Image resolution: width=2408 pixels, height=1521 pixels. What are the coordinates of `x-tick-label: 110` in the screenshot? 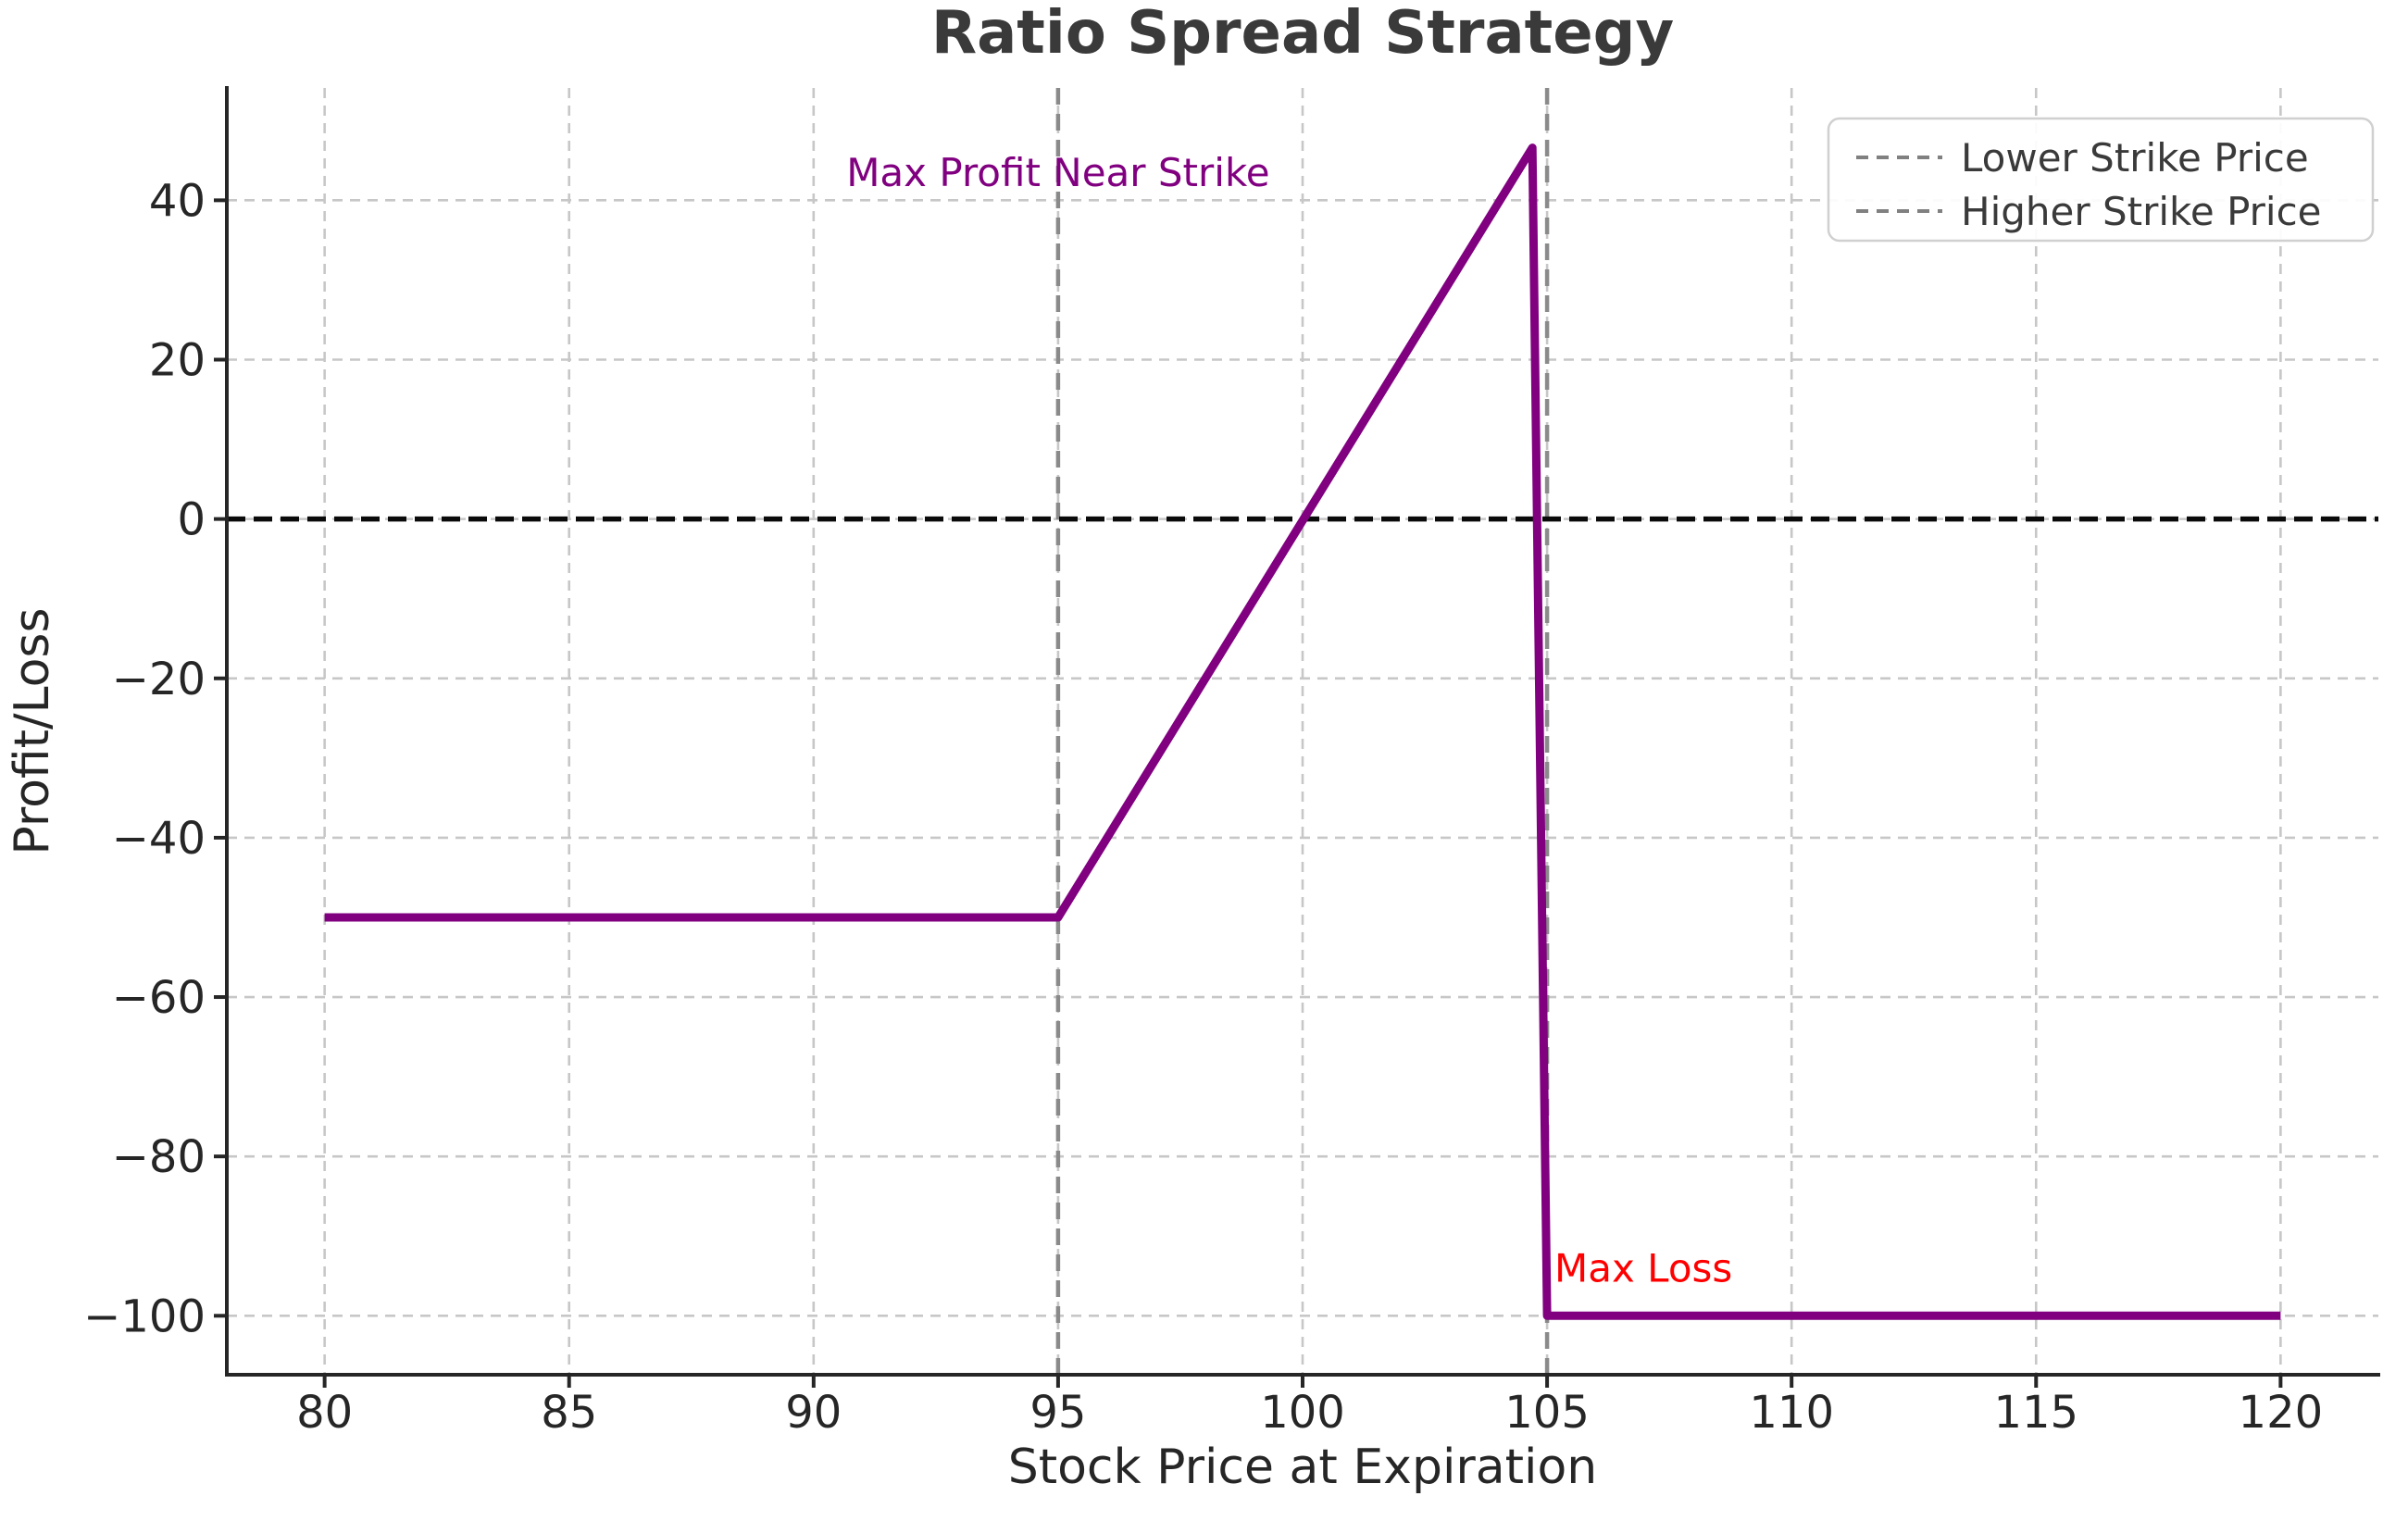 It's located at (1791, 1413).